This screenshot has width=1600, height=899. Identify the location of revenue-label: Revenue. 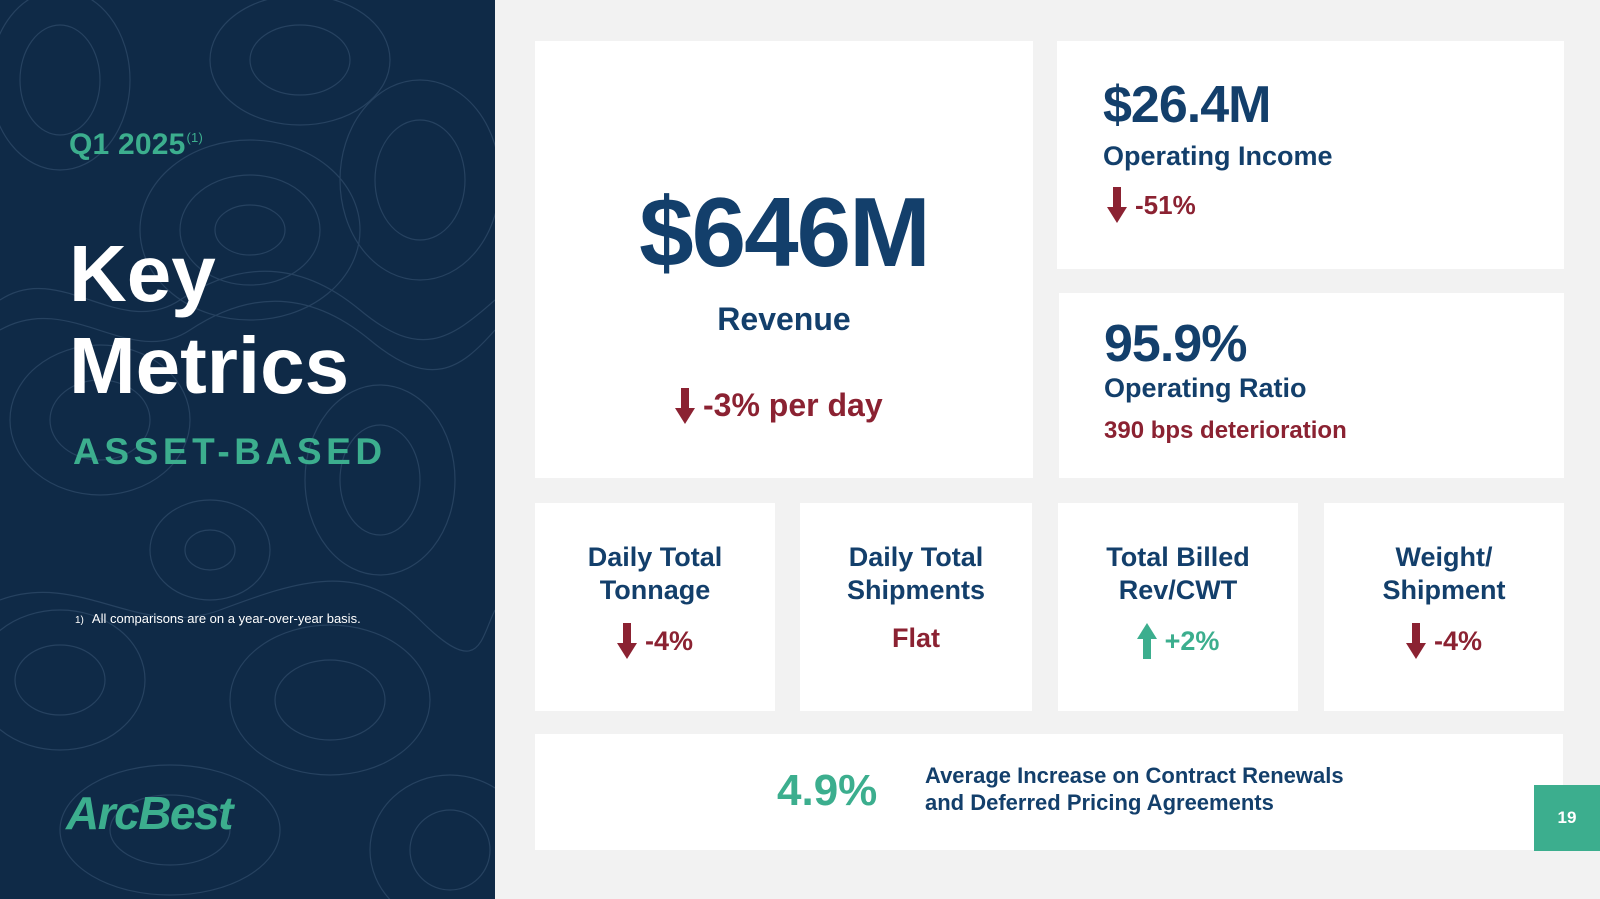
(784, 319).